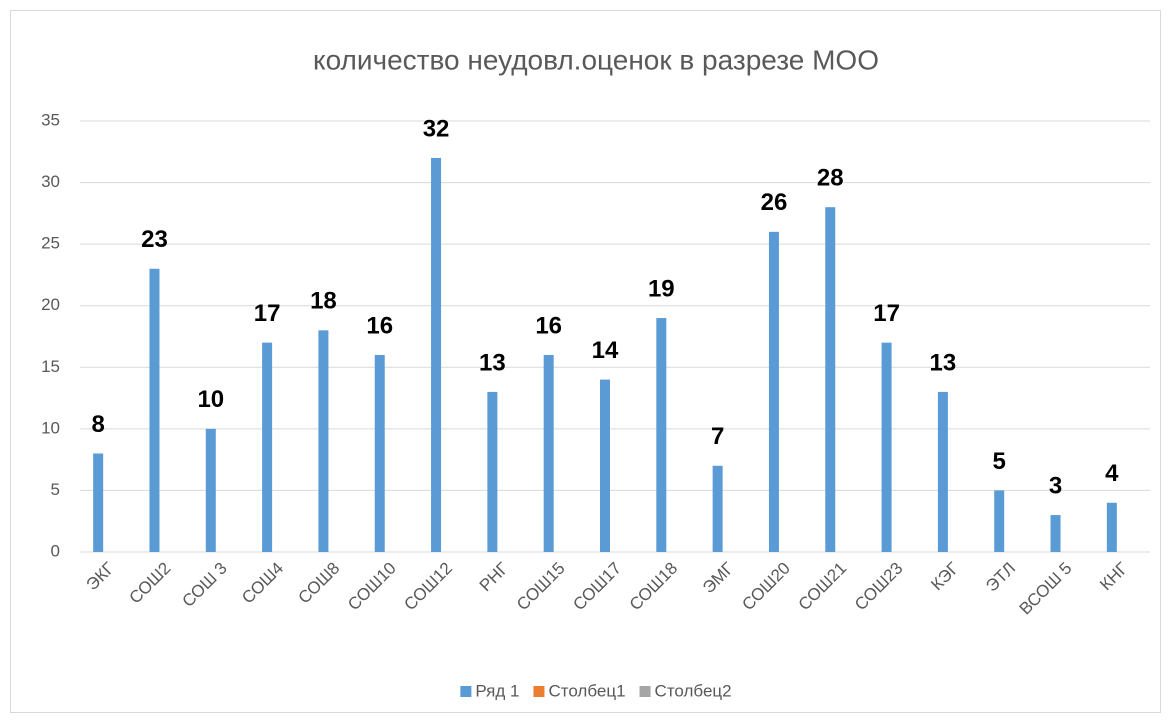  What do you see at coordinates (605, 350) in the screenshot?
I see `data-label: 14` at bounding box center [605, 350].